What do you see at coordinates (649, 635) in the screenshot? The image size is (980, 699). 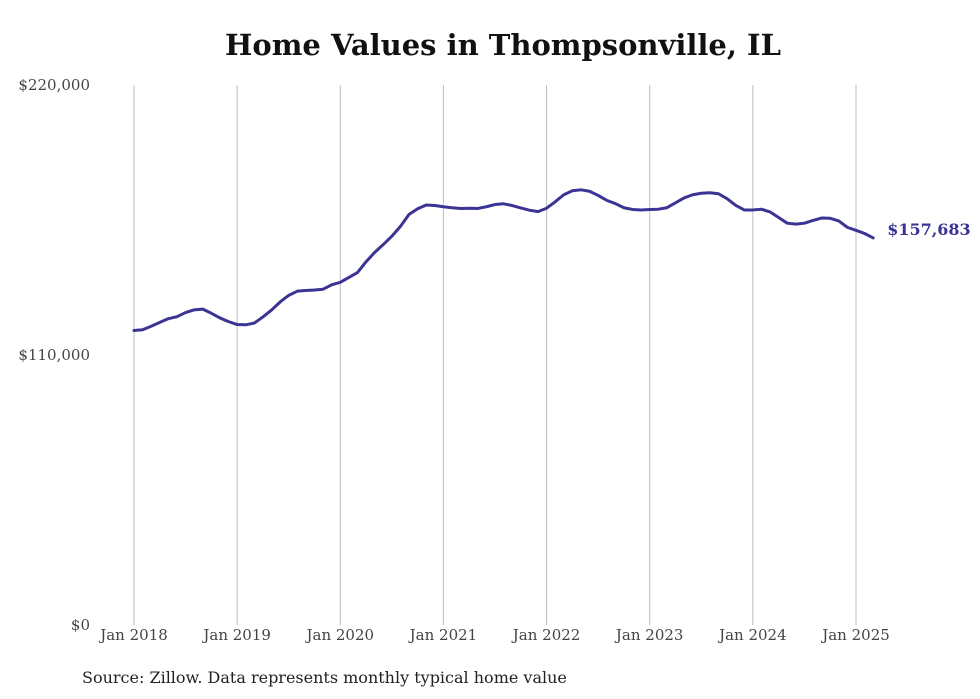 I see `x-tick-label: Jan 2023` at bounding box center [649, 635].